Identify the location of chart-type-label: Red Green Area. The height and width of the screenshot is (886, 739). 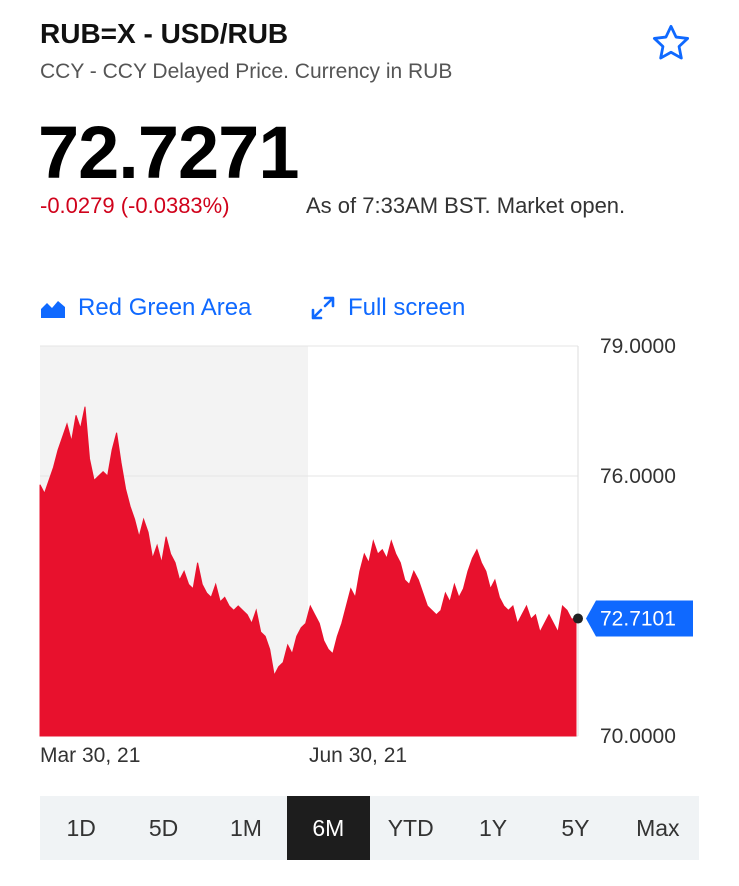
(165, 307).